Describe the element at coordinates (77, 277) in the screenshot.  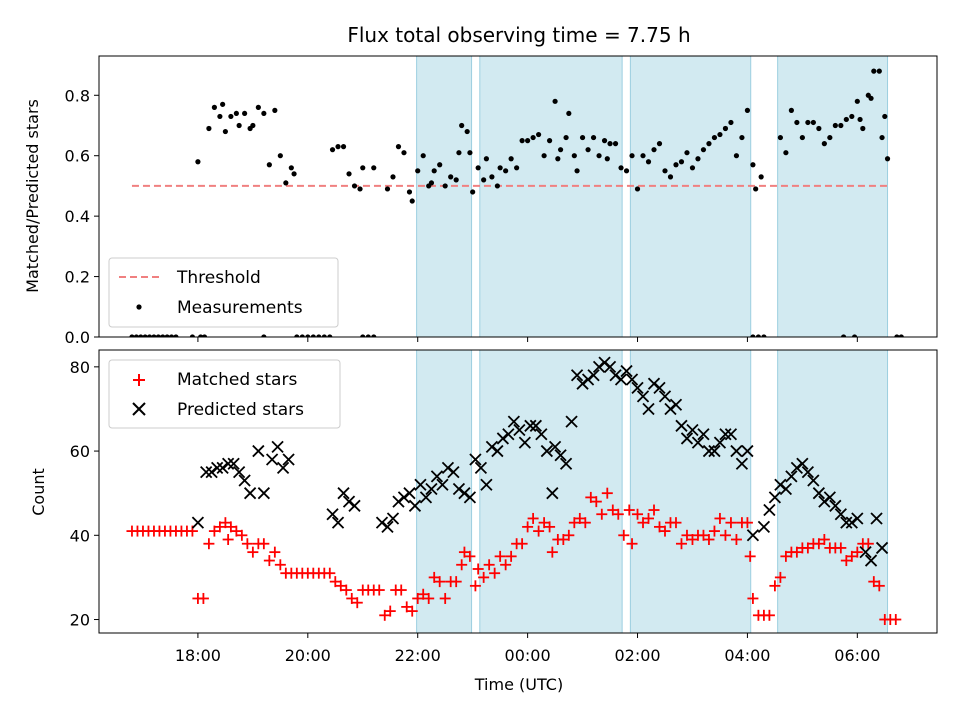
I see `top-y-tick-label: 0.2` at that location.